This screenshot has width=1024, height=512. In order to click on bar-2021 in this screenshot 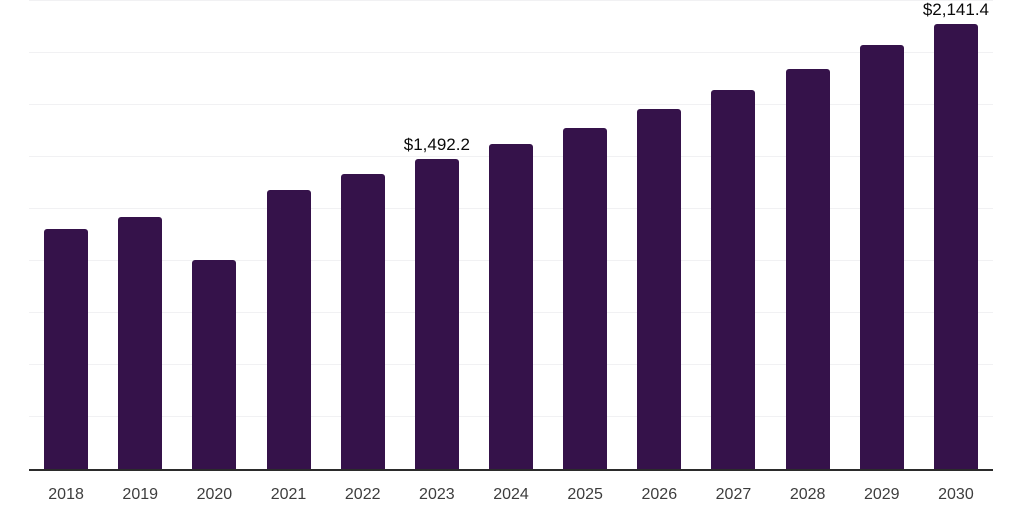, I will do `click(288, 329)`.